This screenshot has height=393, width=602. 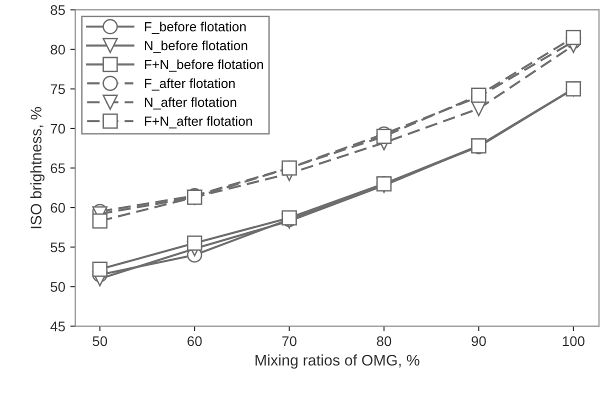 What do you see at coordinates (57, 49) in the screenshot?
I see `y-tick-label: 80` at bounding box center [57, 49].